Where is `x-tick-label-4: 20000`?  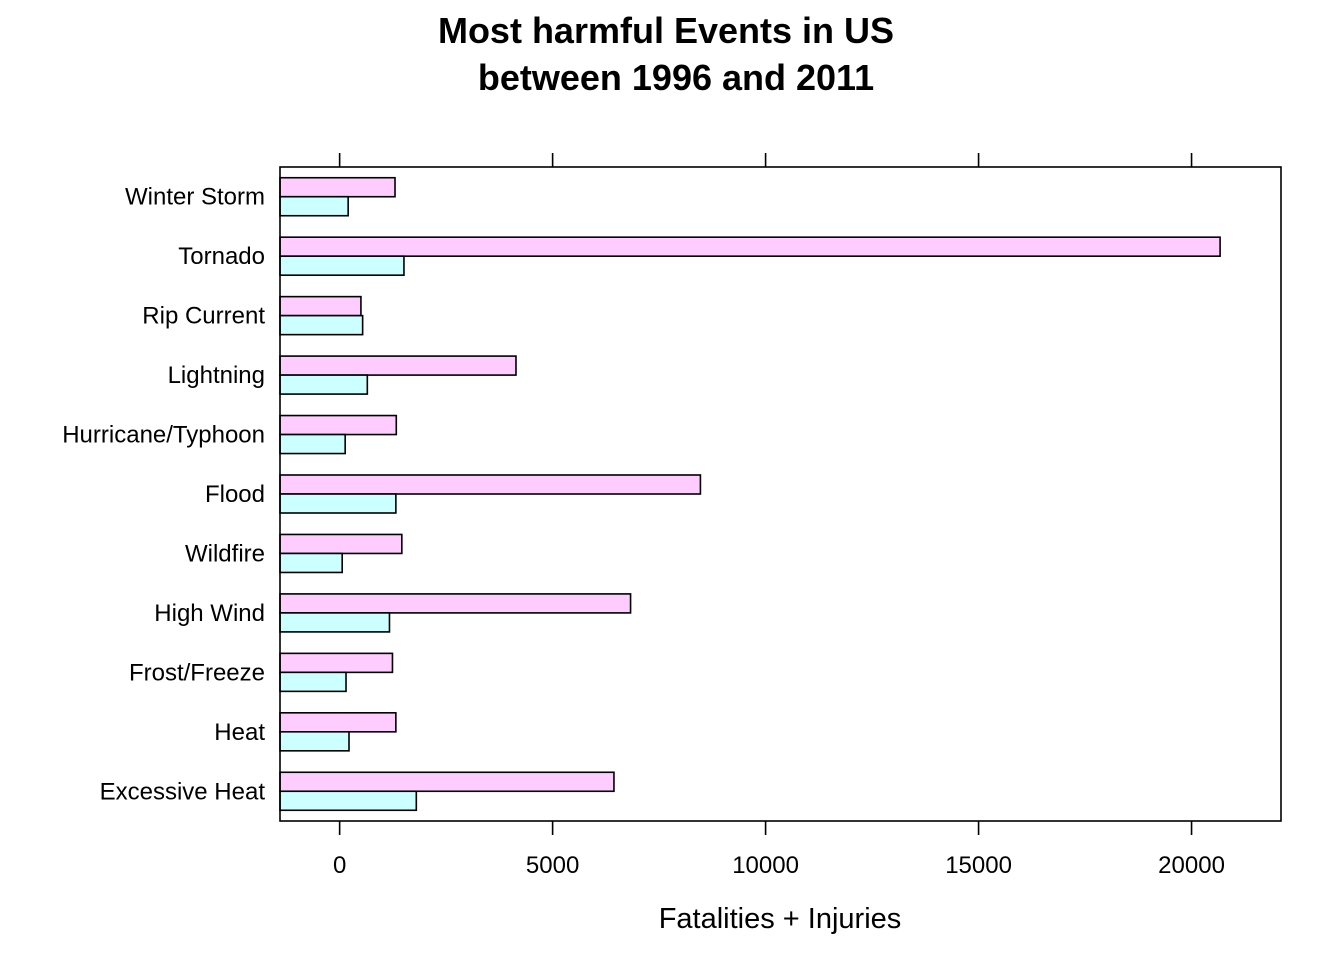 x-tick-label-4: 20000 is located at coordinates (1191, 865).